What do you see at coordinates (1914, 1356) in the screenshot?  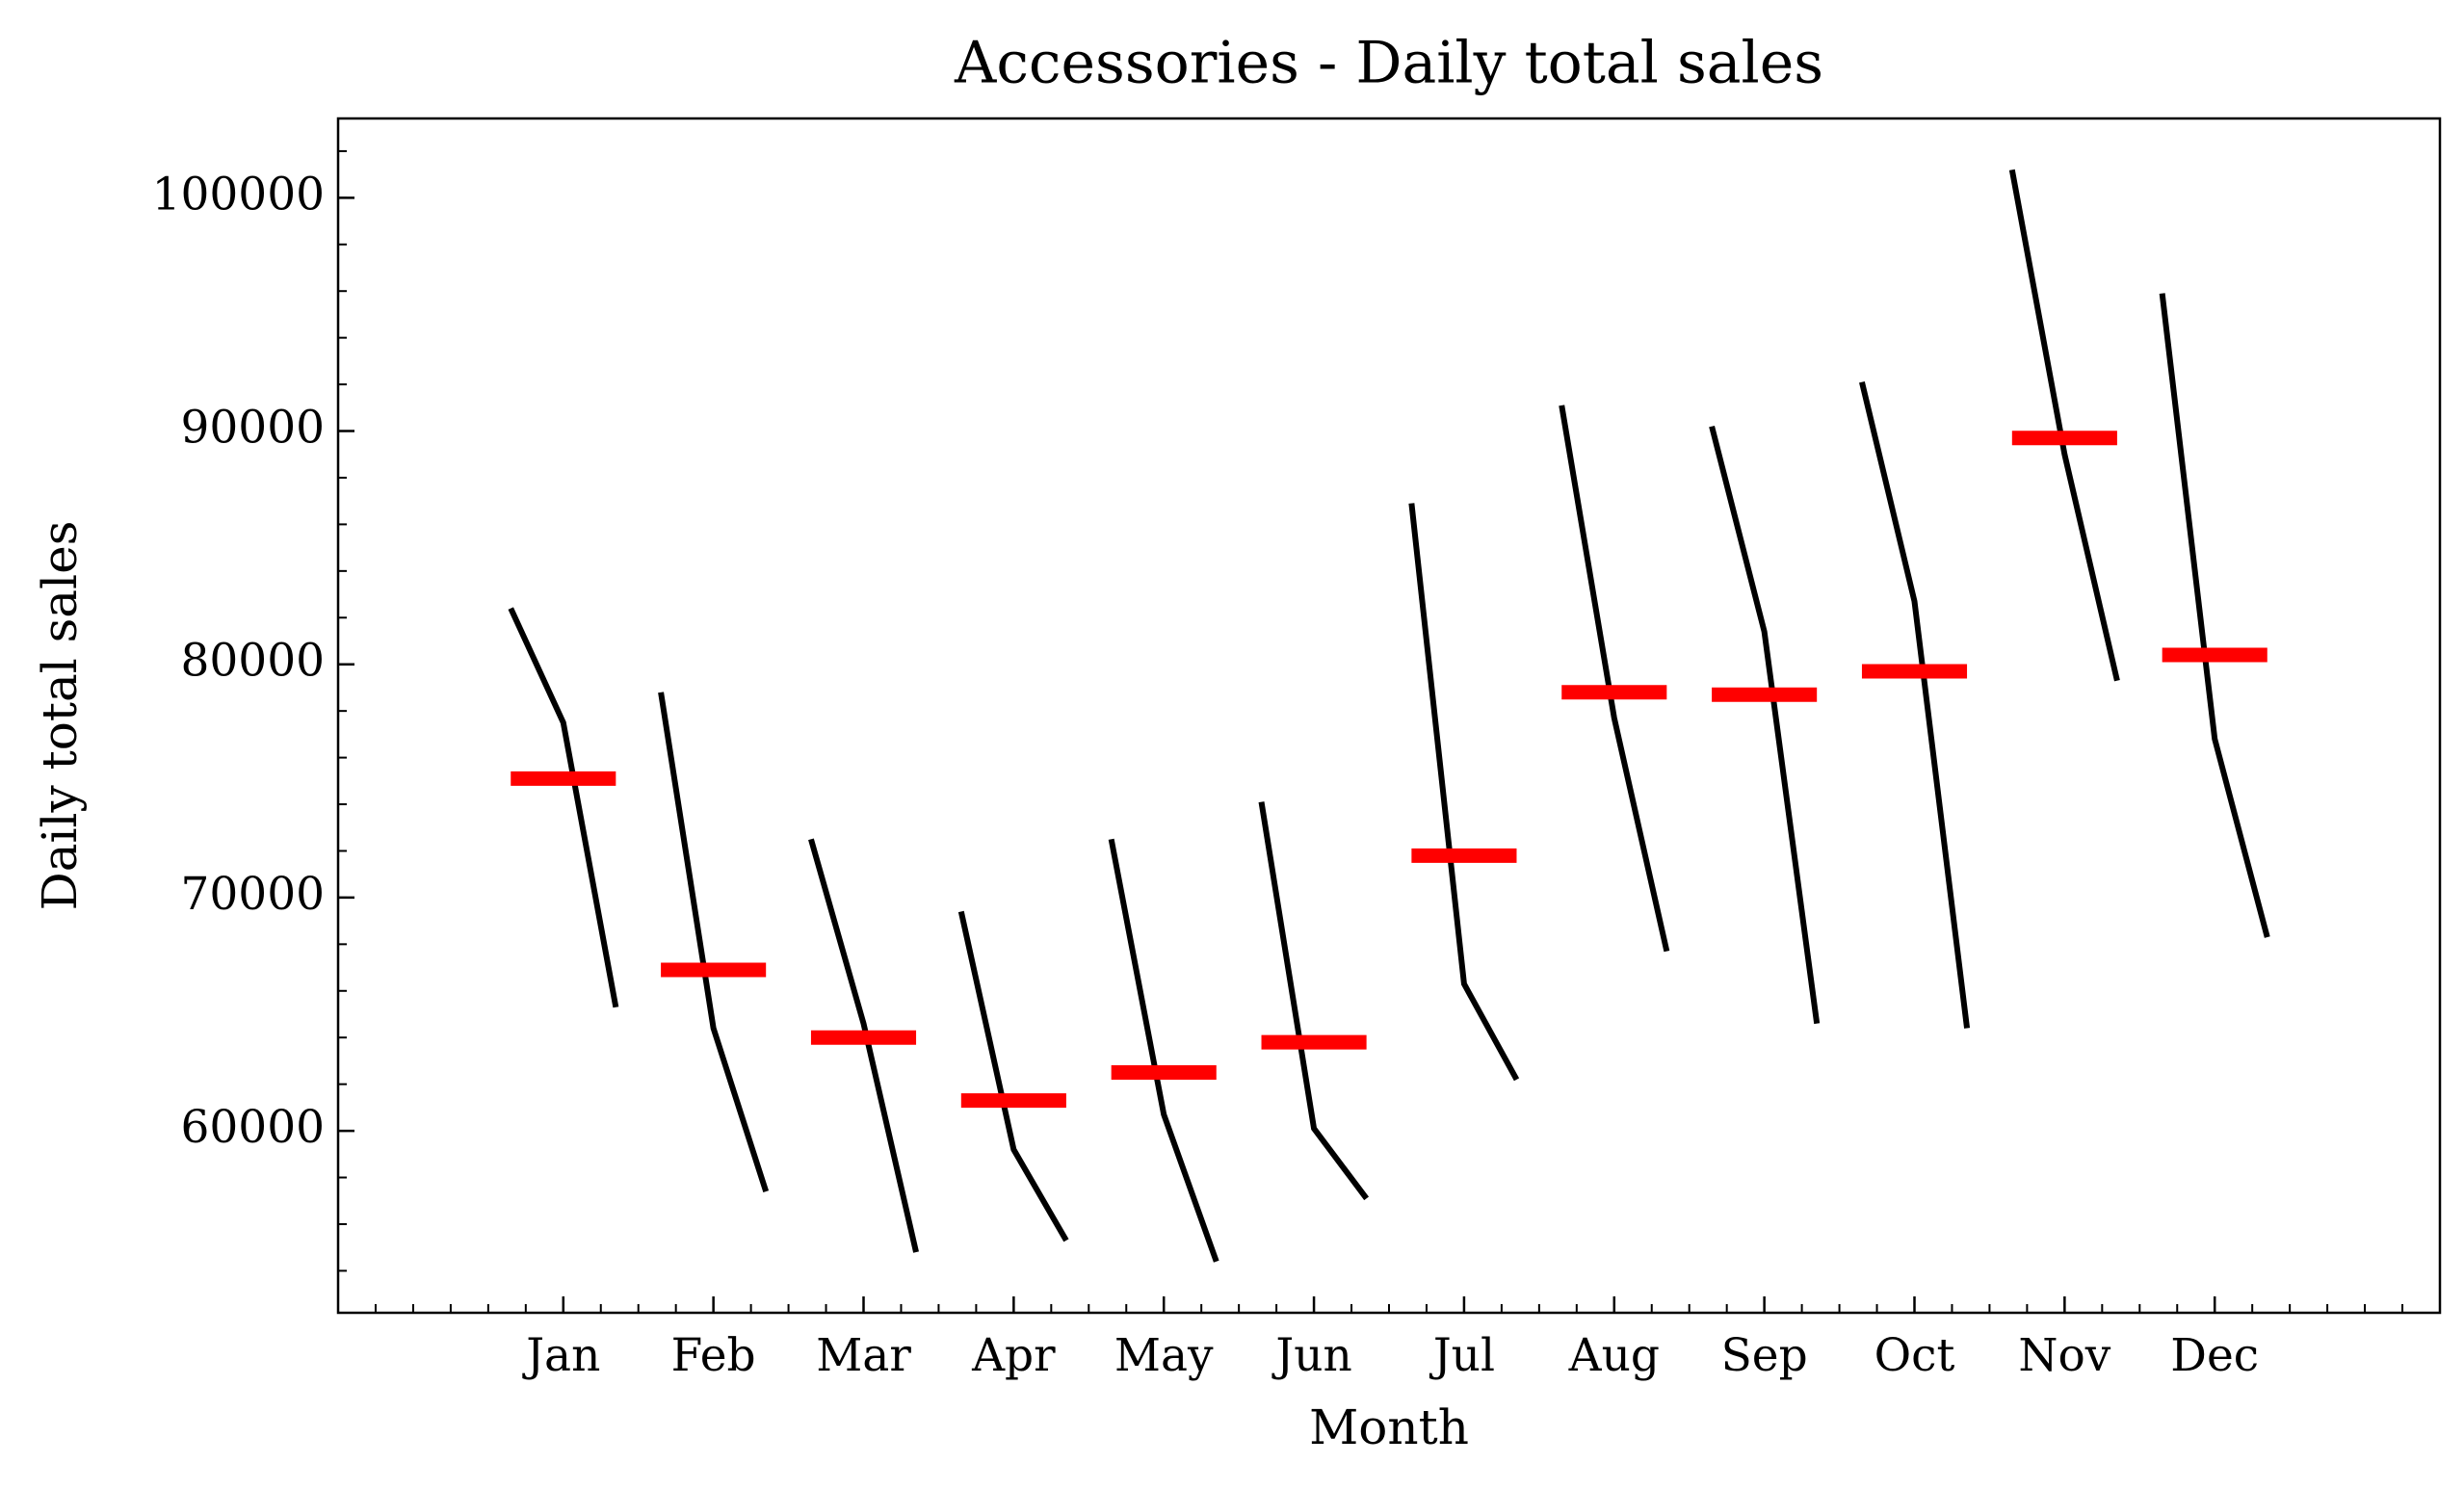 I see `x-tick-label: Oct` at bounding box center [1914, 1356].